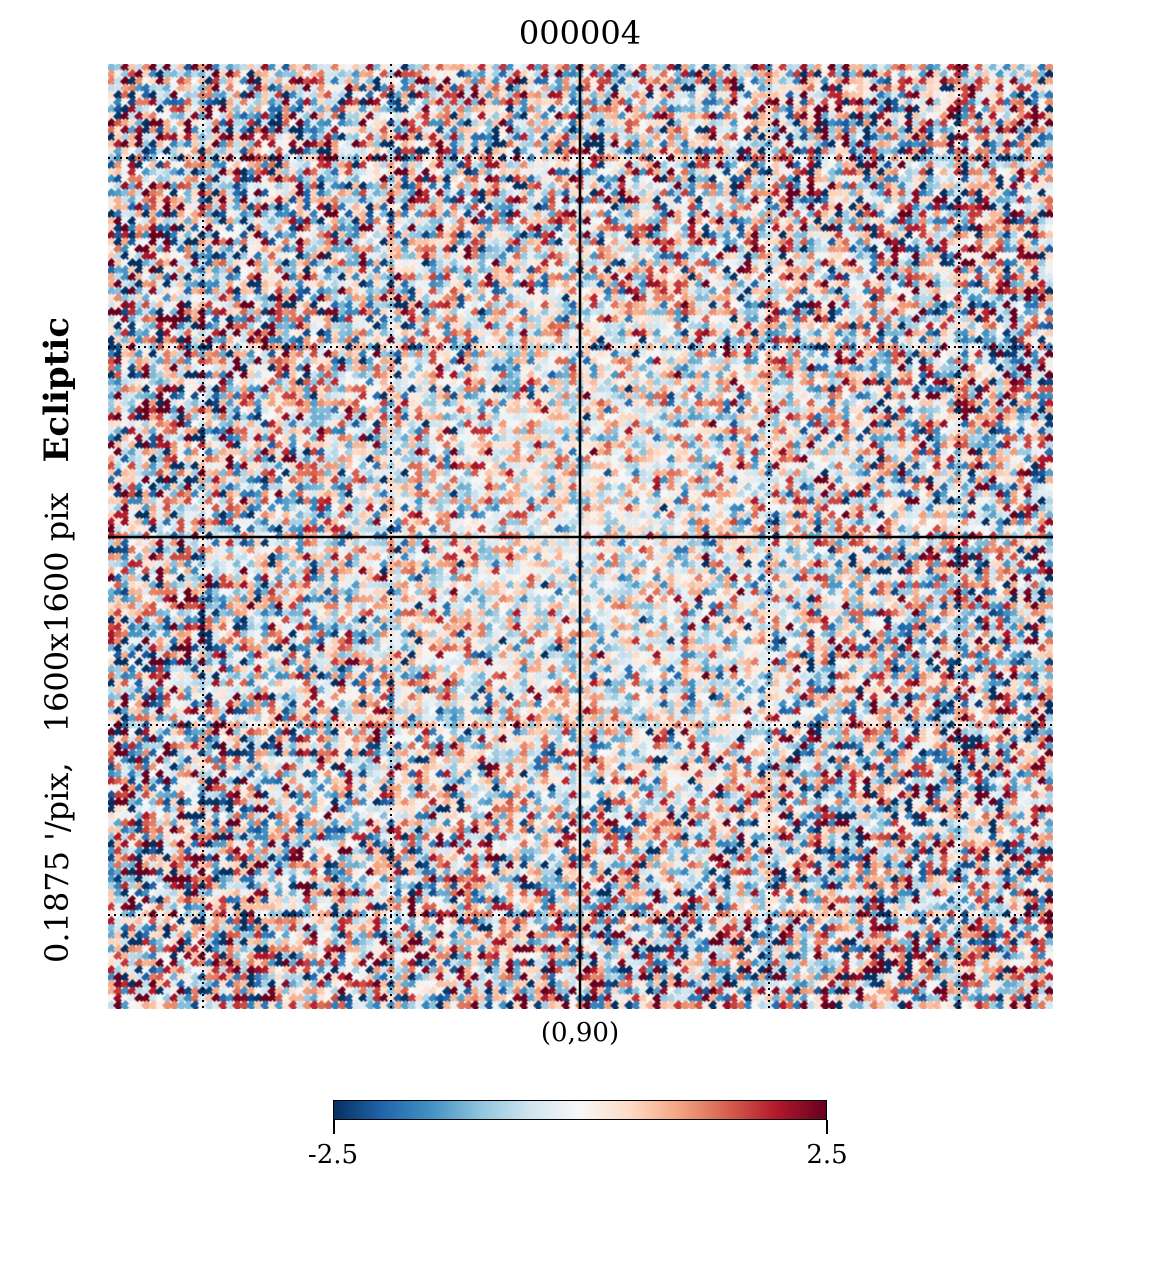 The image size is (1160, 1280). Describe the element at coordinates (580, 1110) in the screenshot. I see `colorbar` at that location.